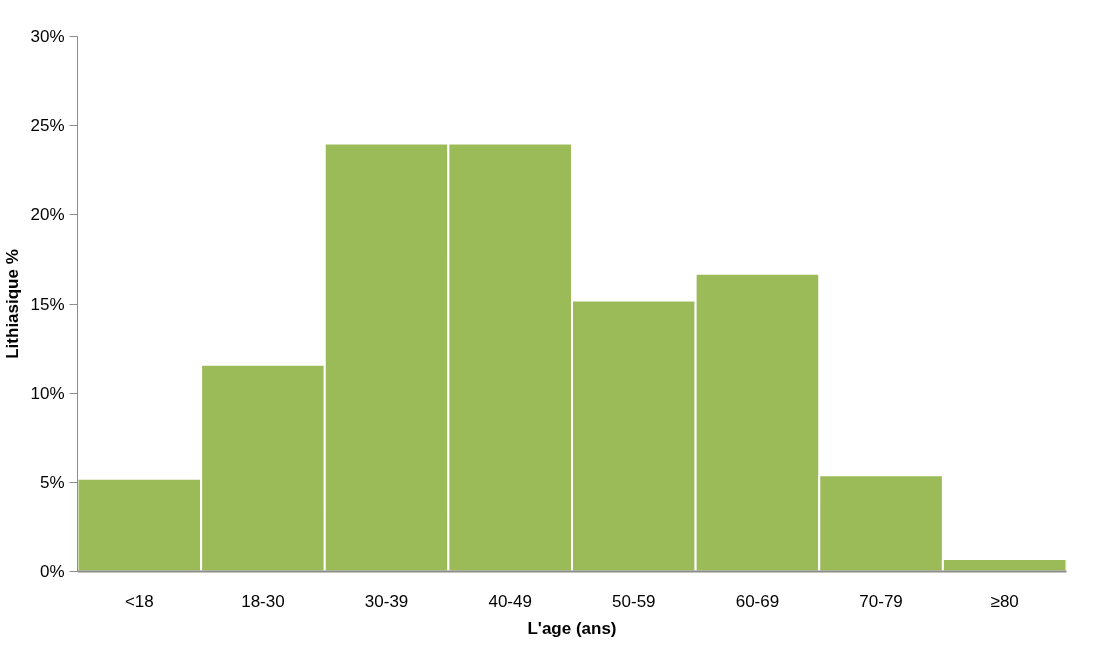 This screenshot has height=652, width=1096. What do you see at coordinates (139, 601) in the screenshot?
I see `x-tick-label: <18` at bounding box center [139, 601].